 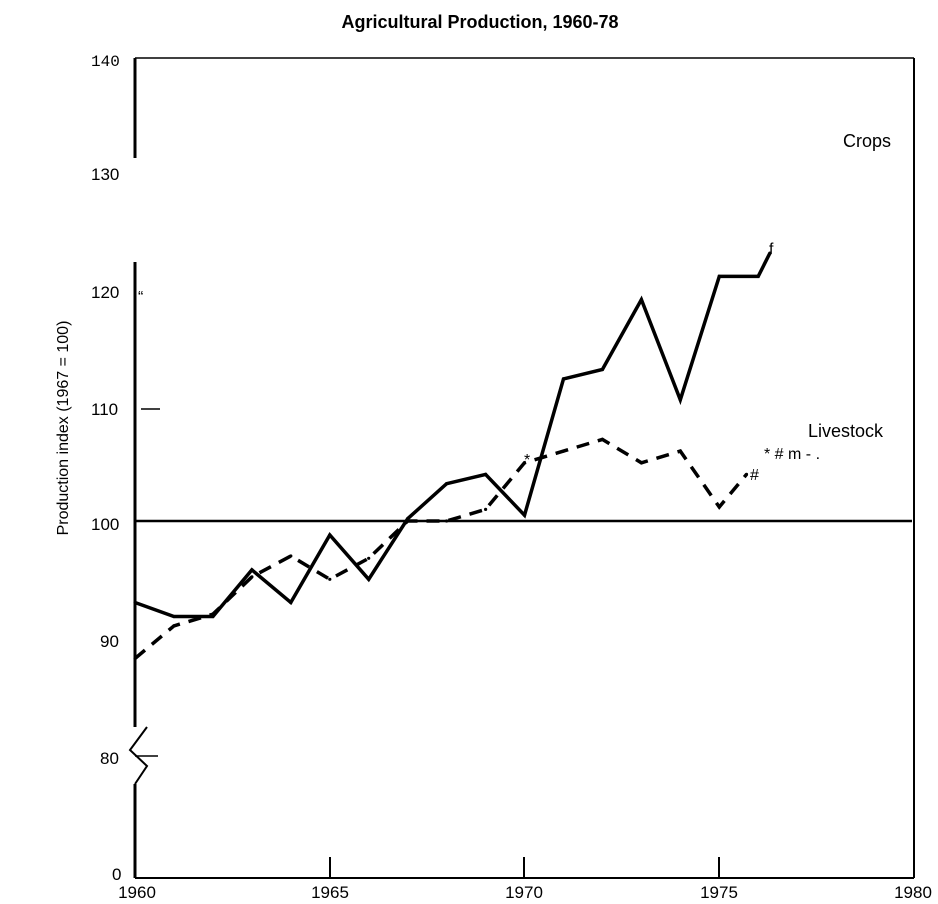 I want to click on x-tick-label-1960: 1960, so click(x=137, y=892).